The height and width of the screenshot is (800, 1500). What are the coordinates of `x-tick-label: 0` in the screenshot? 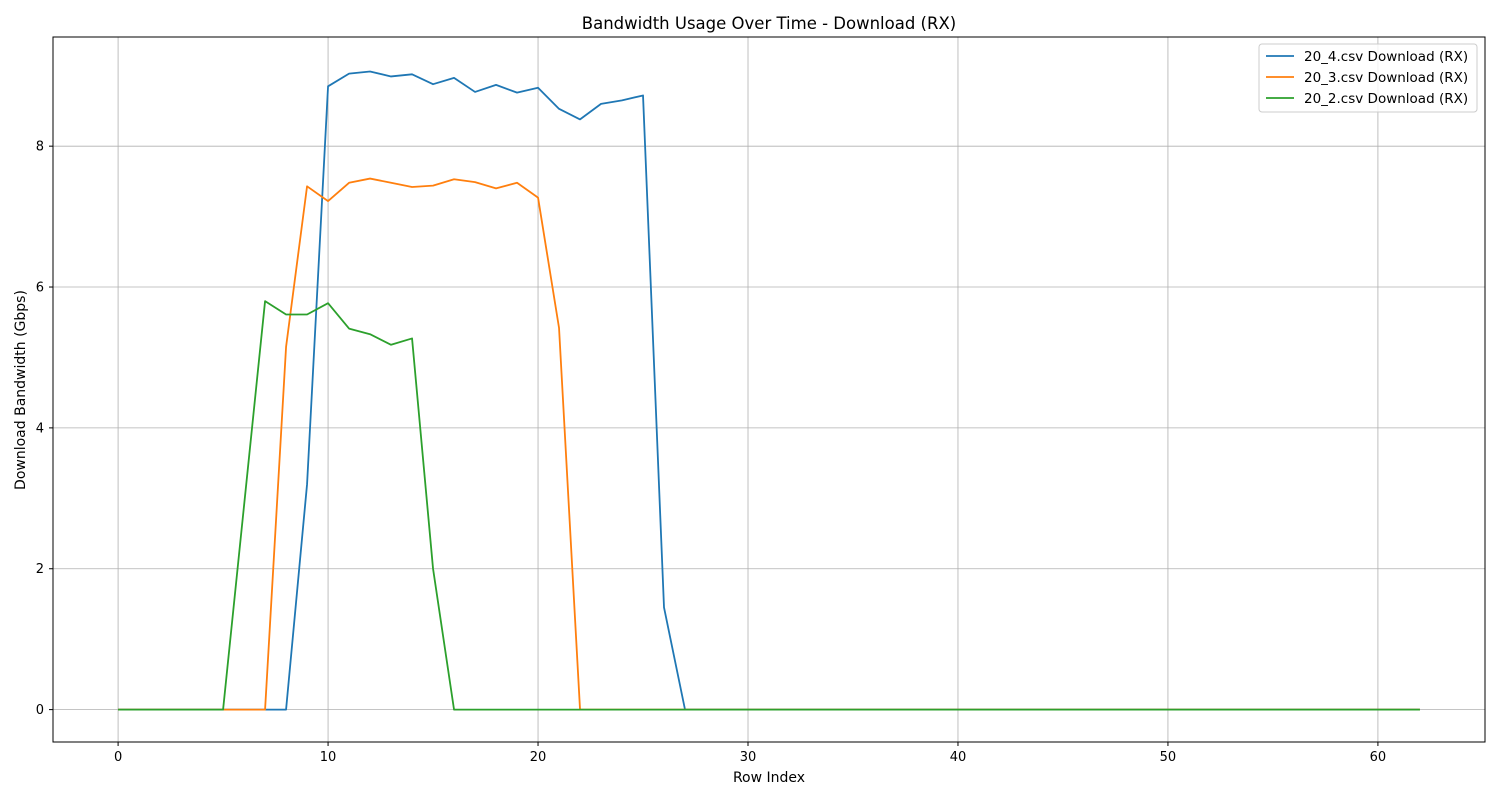 It's located at (118, 757).